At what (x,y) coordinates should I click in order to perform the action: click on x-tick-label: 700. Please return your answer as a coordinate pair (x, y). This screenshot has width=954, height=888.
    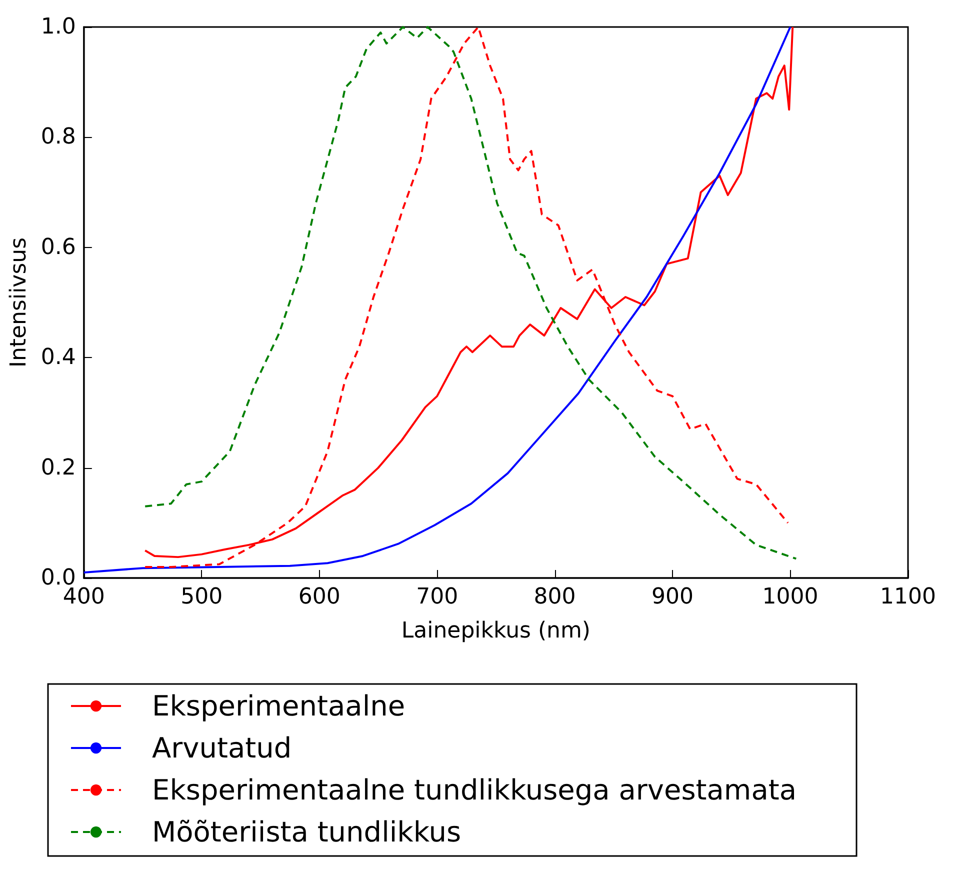
    Looking at the image, I should click on (437, 597).